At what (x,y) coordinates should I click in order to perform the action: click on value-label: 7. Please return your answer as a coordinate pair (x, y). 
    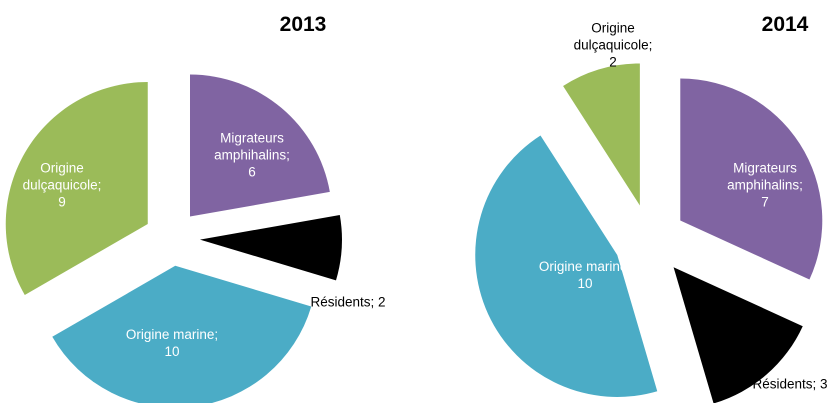
    Looking at the image, I should click on (765, 202).